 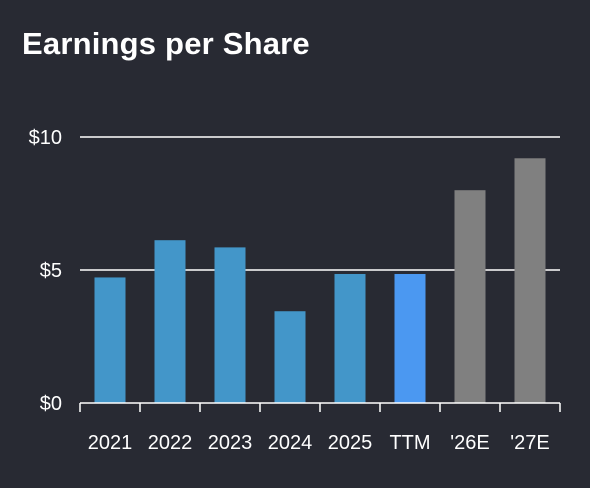 I want to click on bar-TTM, so click(x=410, y=338).